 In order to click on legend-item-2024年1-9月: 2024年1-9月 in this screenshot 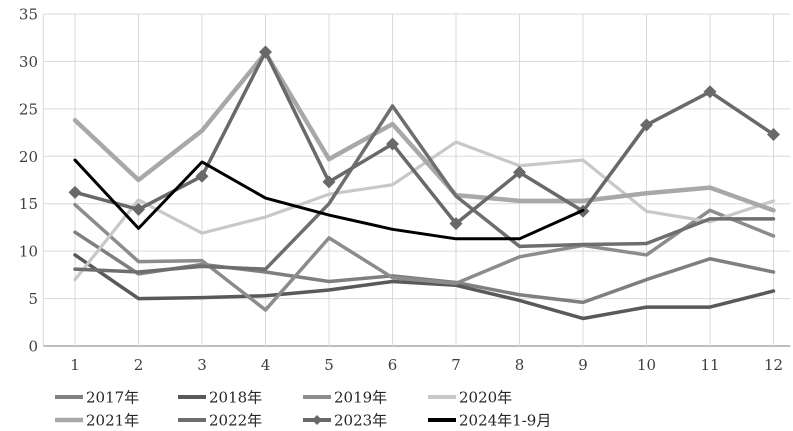, I will do `click(489, 421)`.